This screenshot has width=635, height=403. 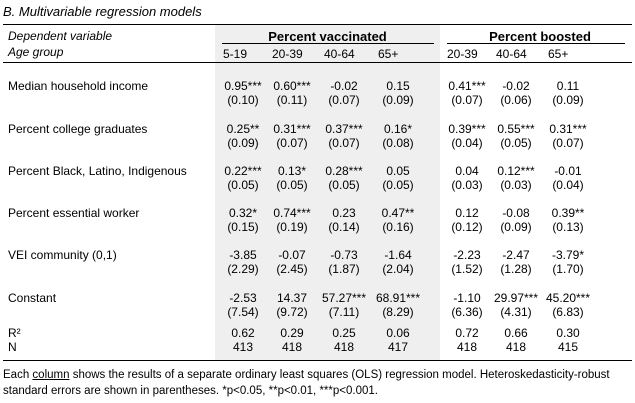 What do you see at coordinates (568, 305) in the screenshot?
I see `table-cell: 45.20*** (6.83)` at bounding box center [568, 305].